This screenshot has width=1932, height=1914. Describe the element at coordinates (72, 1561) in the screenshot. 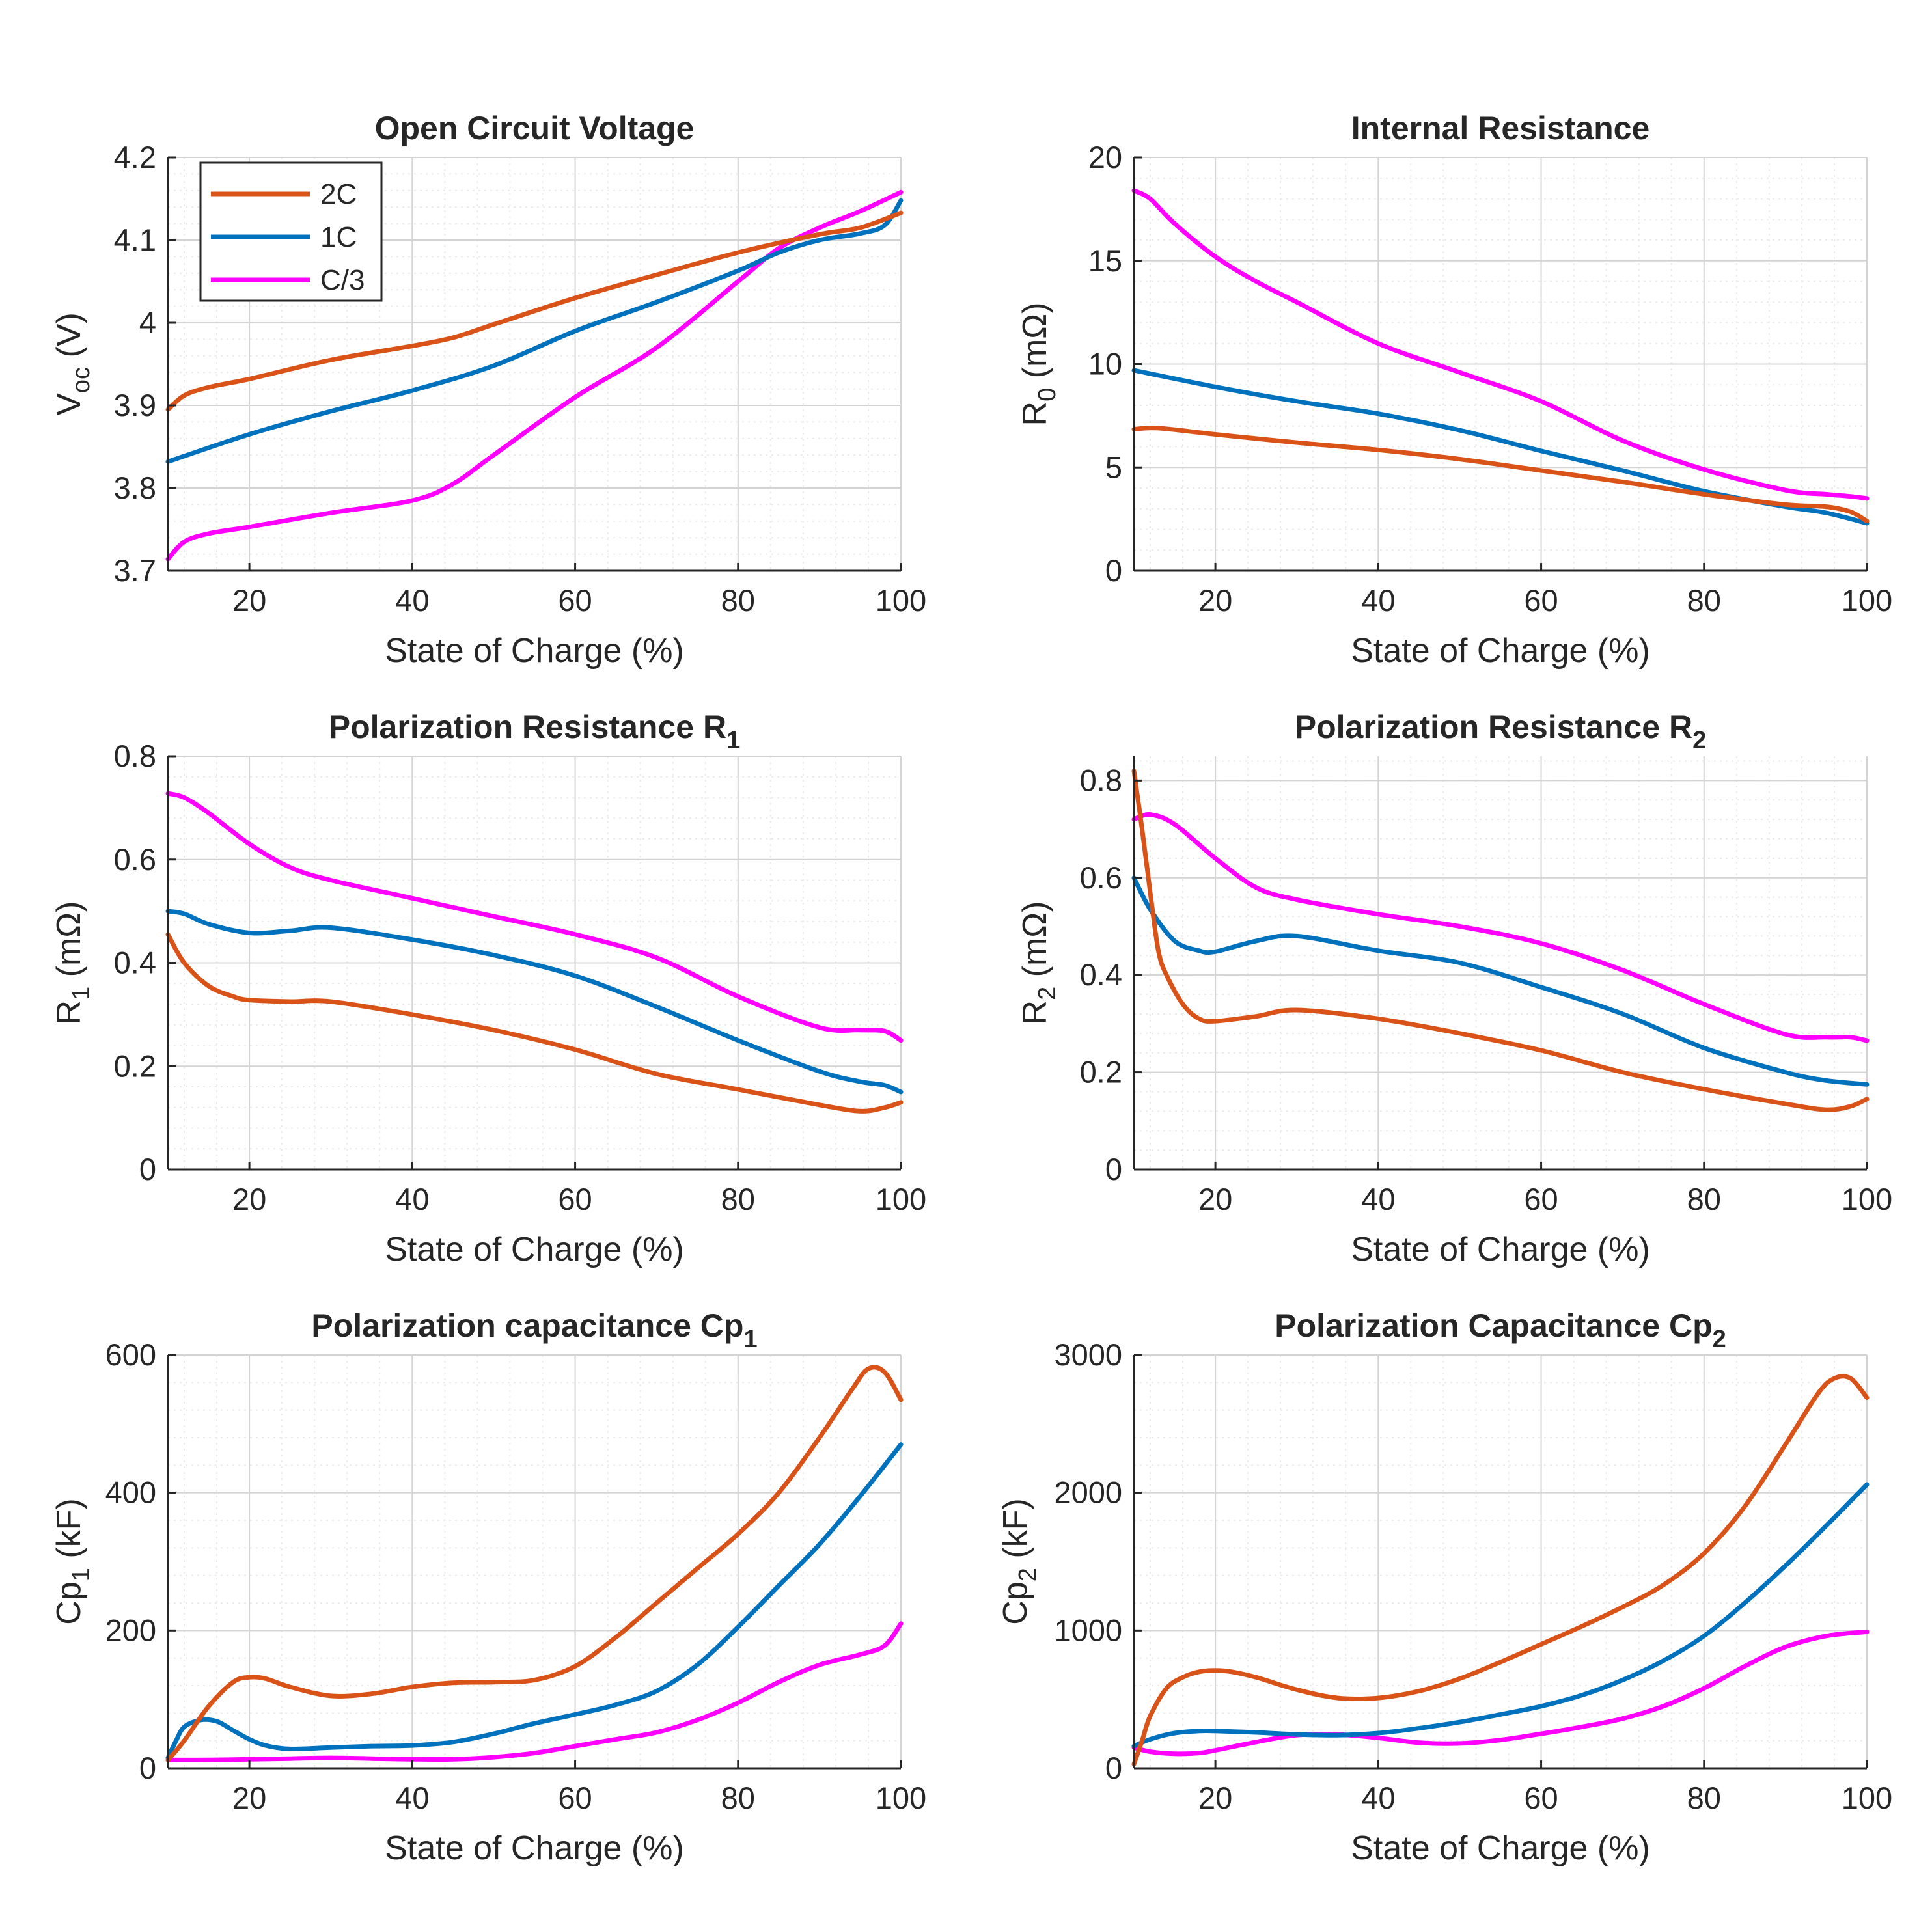

I see `y-axis-label: Cp1 (kF)` at that location.